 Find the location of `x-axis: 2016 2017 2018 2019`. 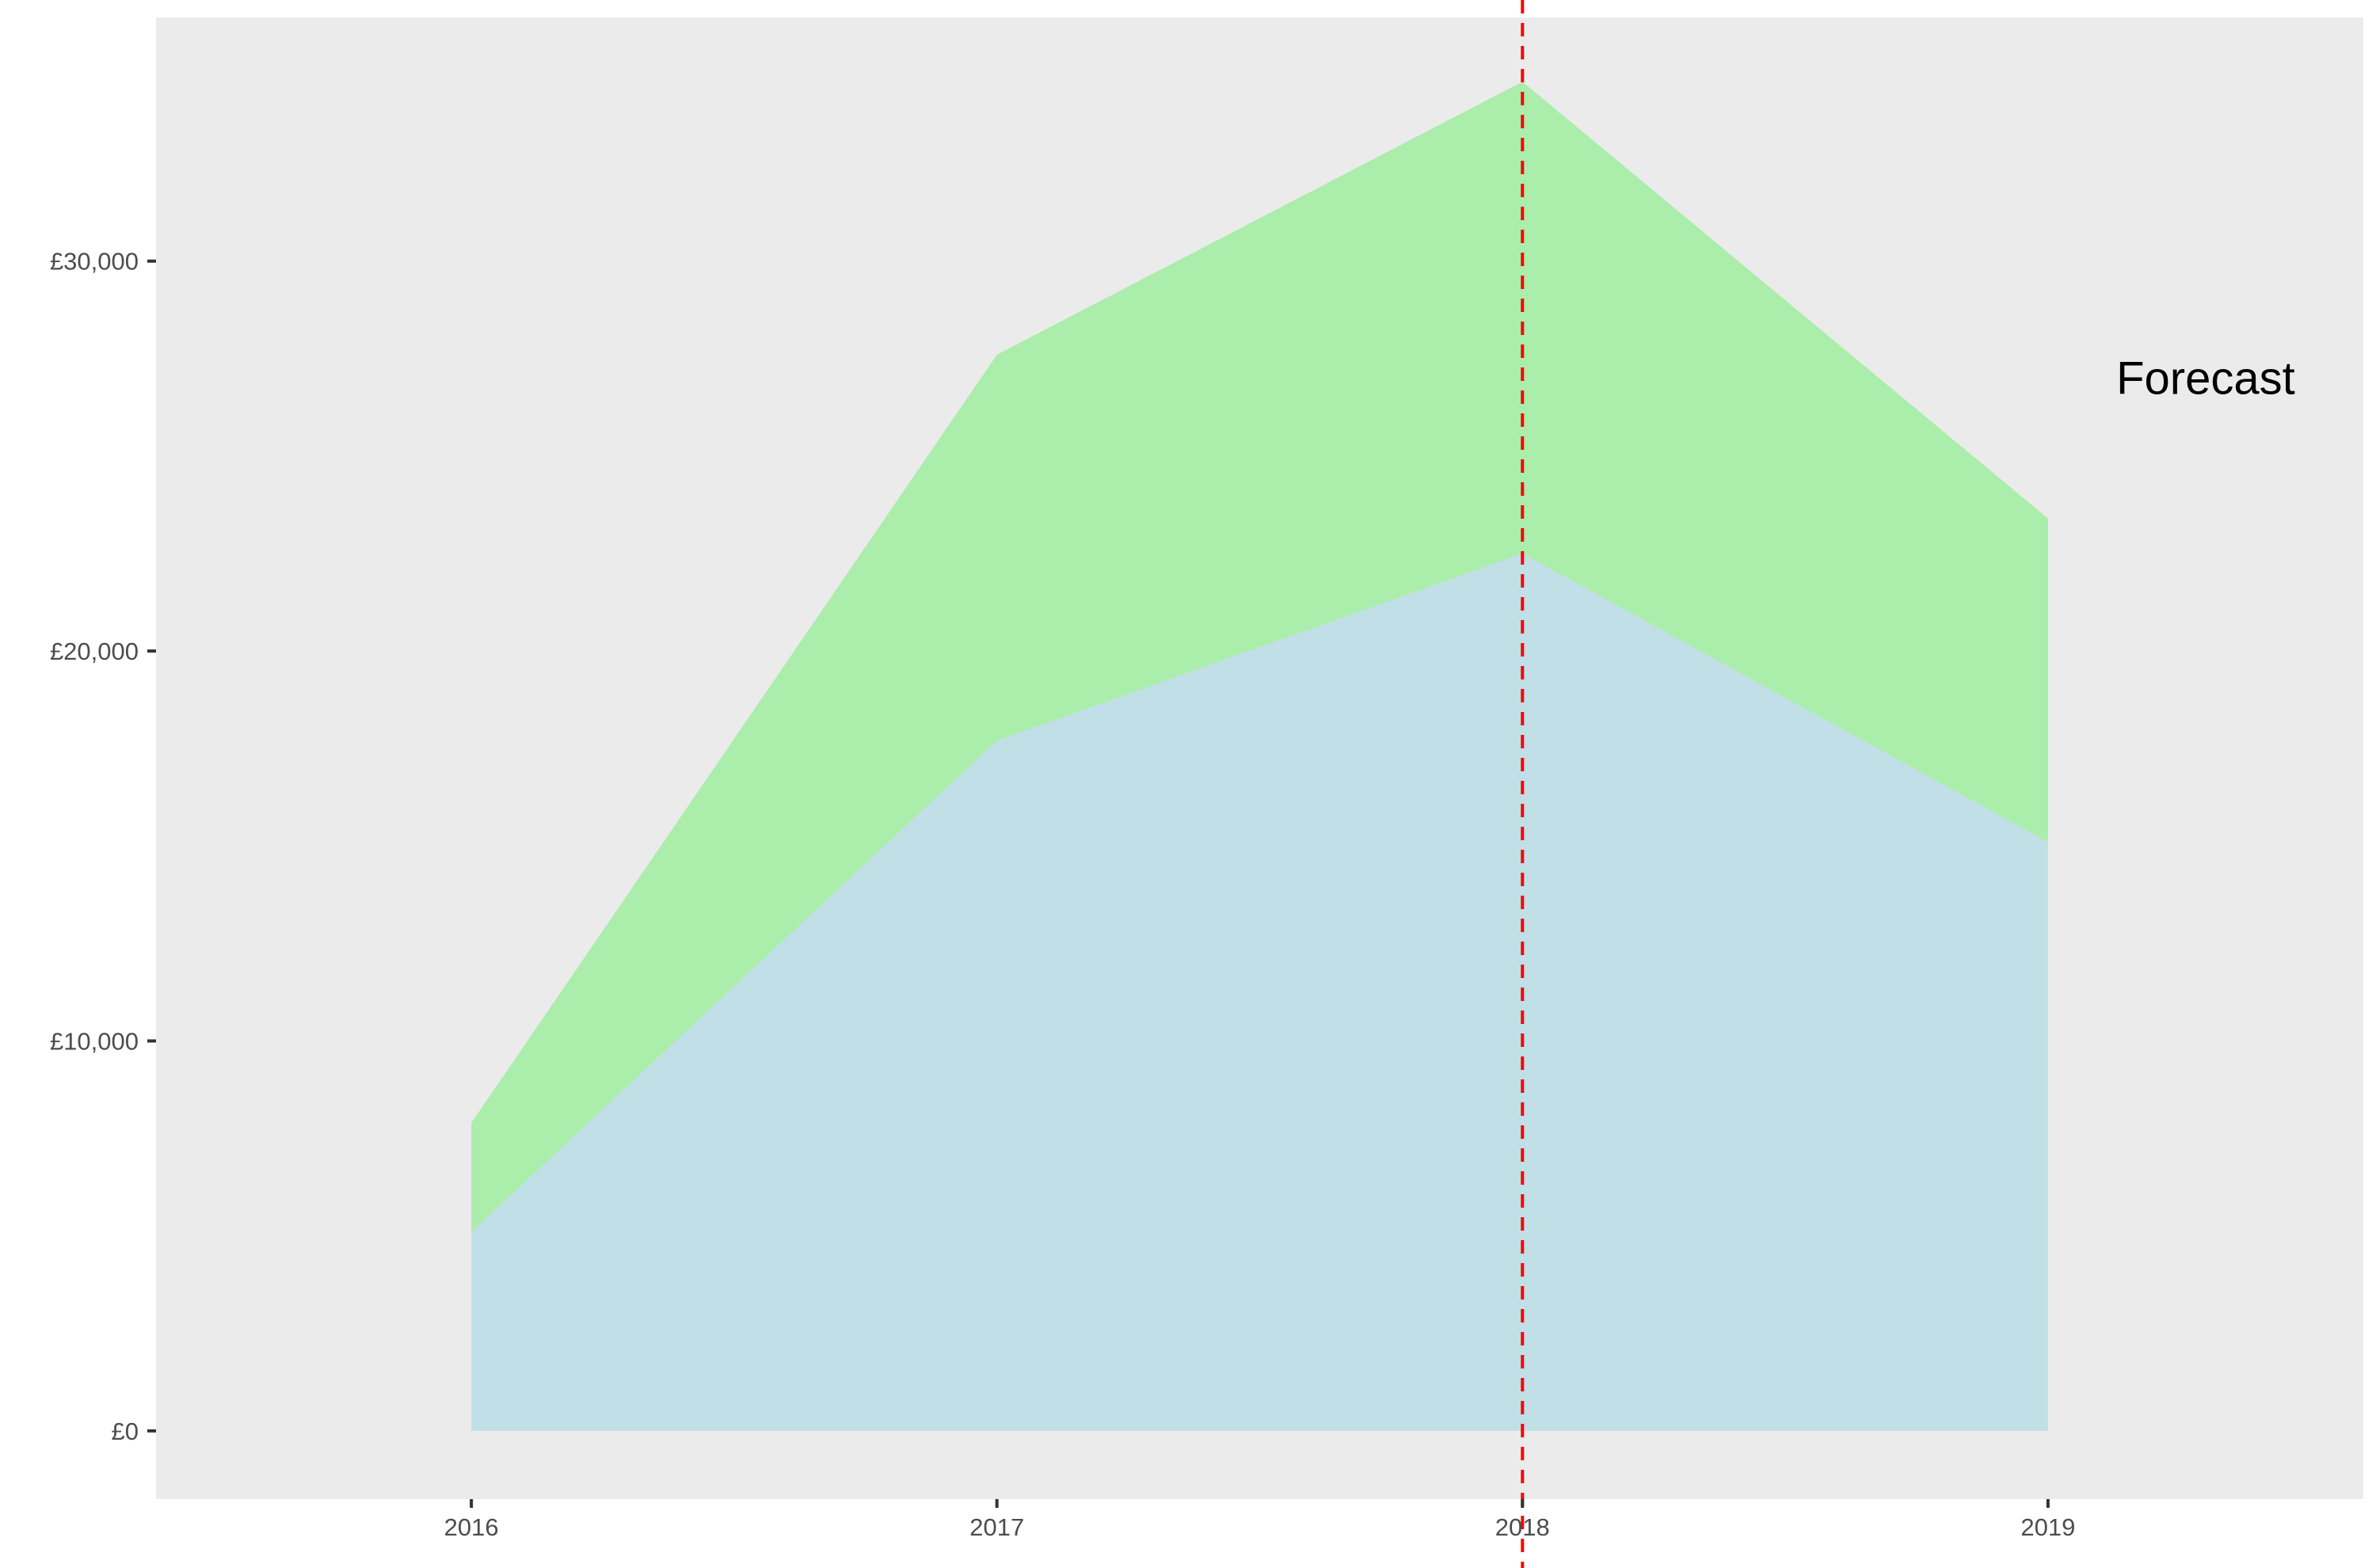

x-axis: 2016 2017 2018 2019 is located at coordinates (1259, 1520).